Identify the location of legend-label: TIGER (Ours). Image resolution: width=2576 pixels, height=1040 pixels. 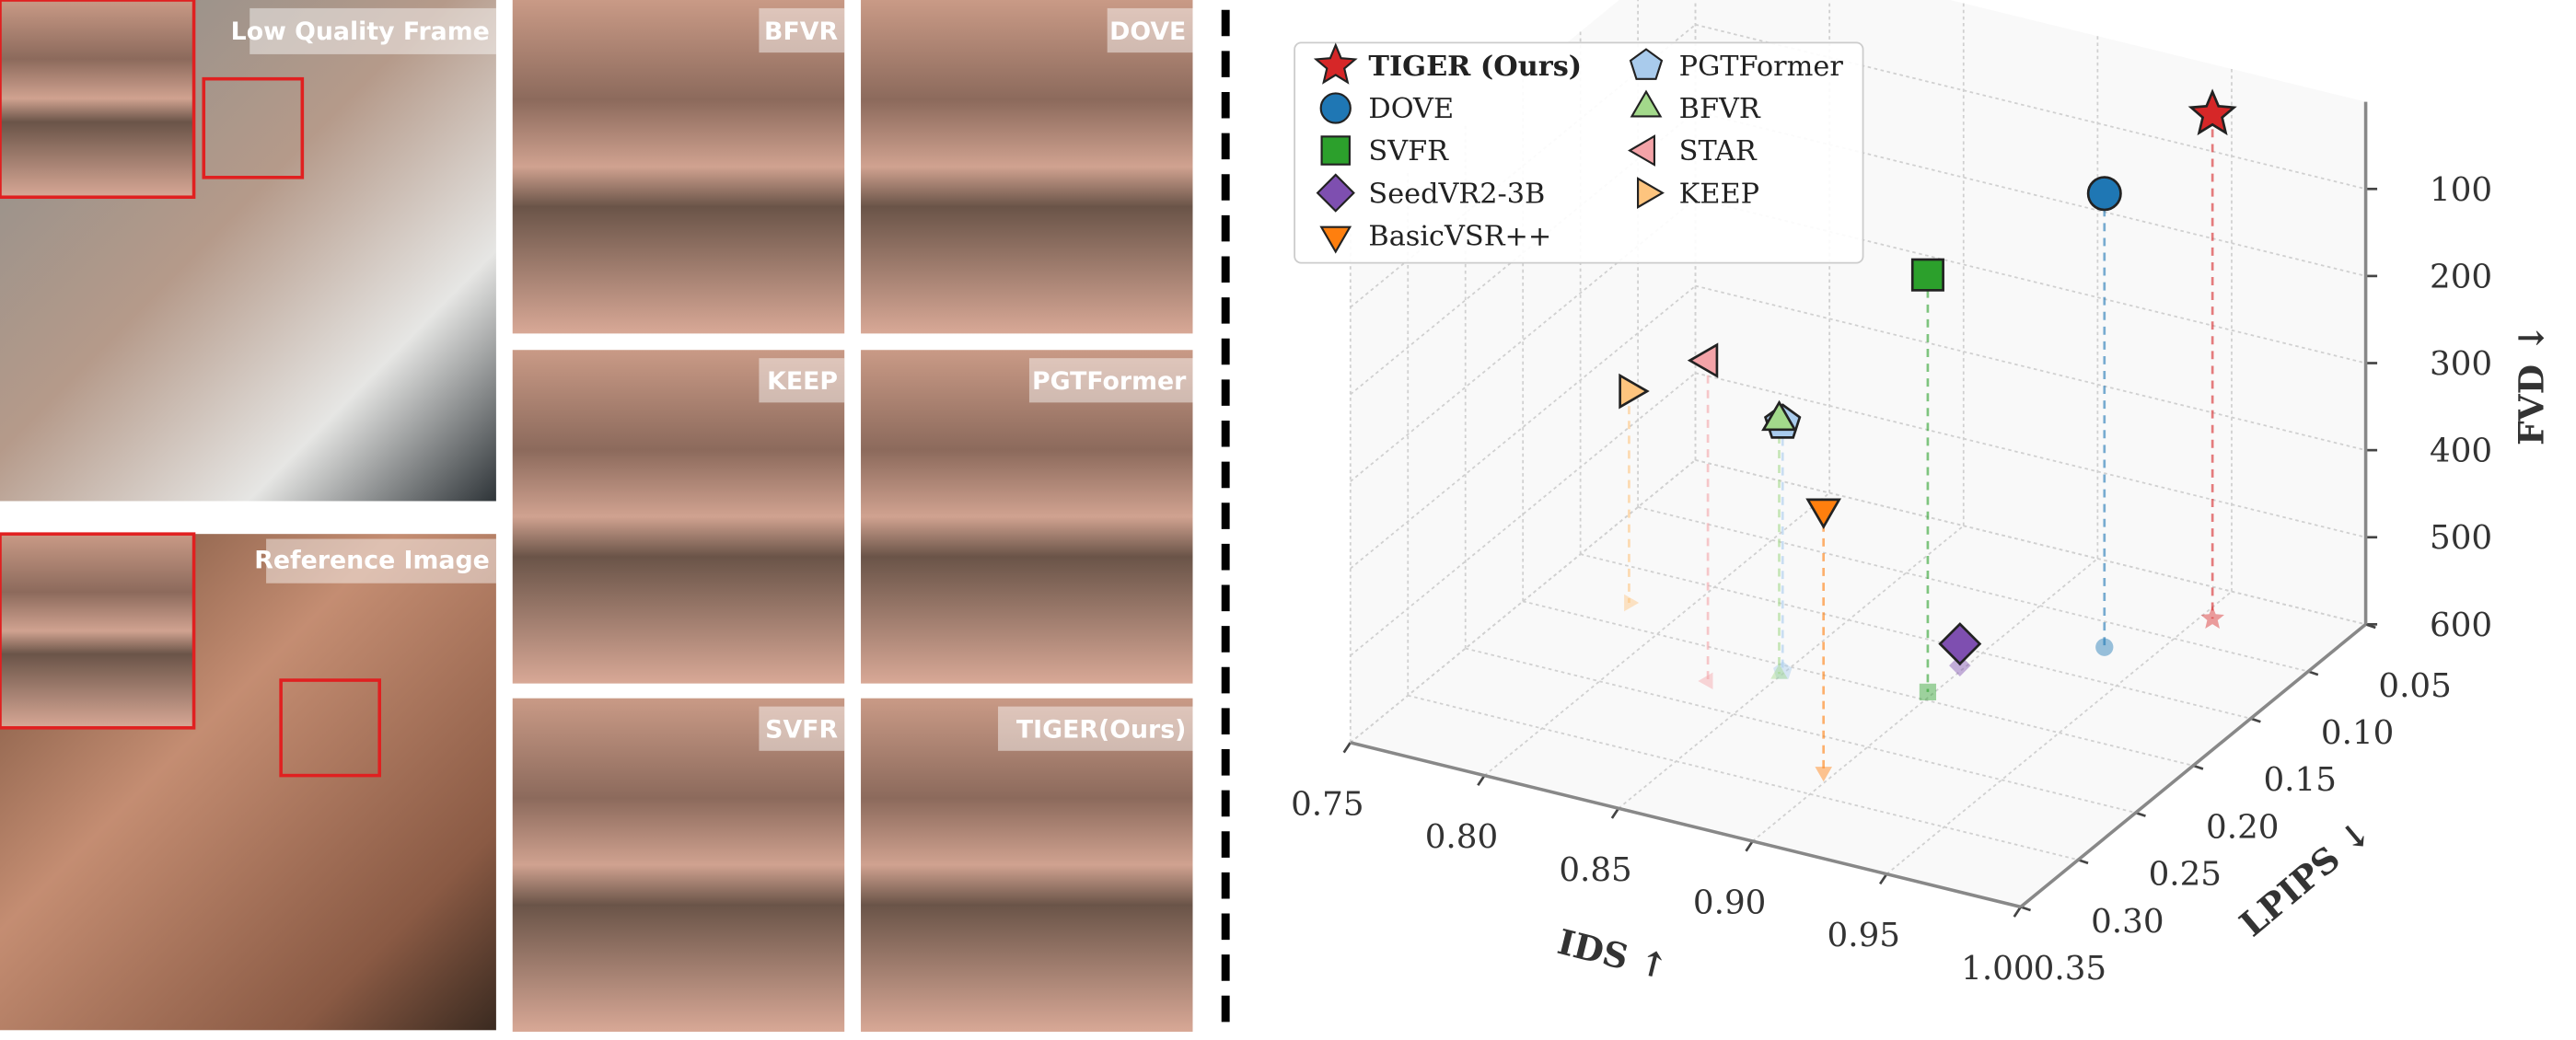
(1475, 67).